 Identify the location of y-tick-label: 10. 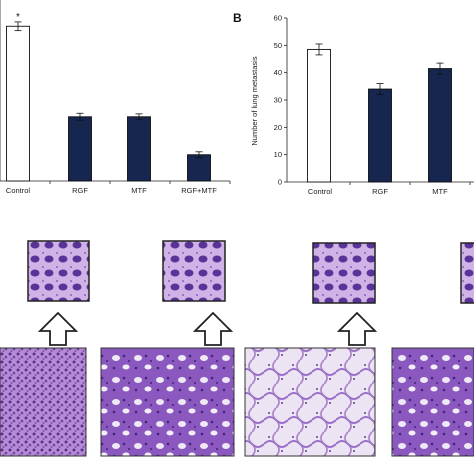
(278, 154).